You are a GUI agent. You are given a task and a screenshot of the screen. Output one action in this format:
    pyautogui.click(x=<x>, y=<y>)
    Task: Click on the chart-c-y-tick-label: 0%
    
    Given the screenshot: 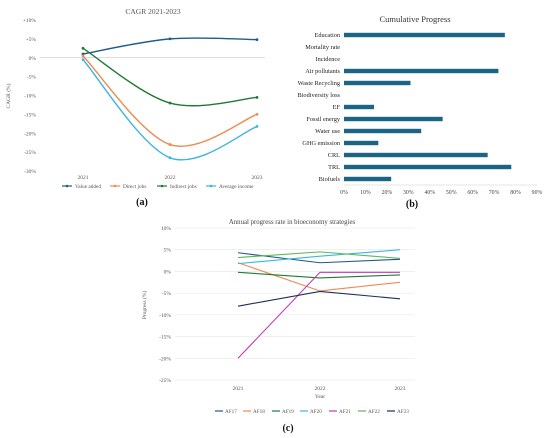 What is the action you would take?
    pyautogui.click(x=168, y=272)
    